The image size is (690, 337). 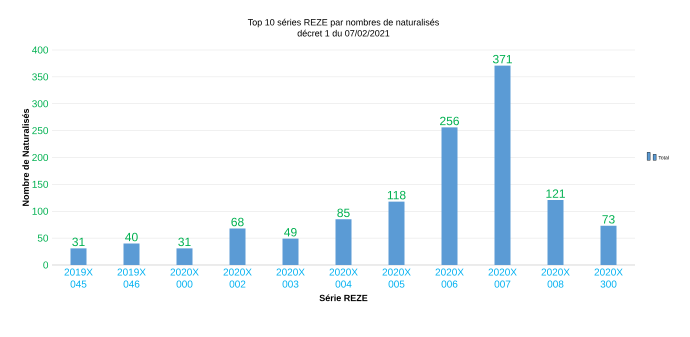 I want to click on y-tick-label: 300, so click(x=40, y=104).